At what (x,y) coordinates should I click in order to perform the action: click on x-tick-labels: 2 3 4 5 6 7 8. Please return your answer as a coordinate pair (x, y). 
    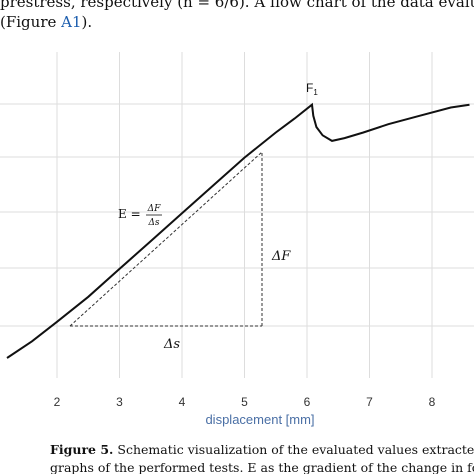
    Looking at the image, I should click on (245, 402).